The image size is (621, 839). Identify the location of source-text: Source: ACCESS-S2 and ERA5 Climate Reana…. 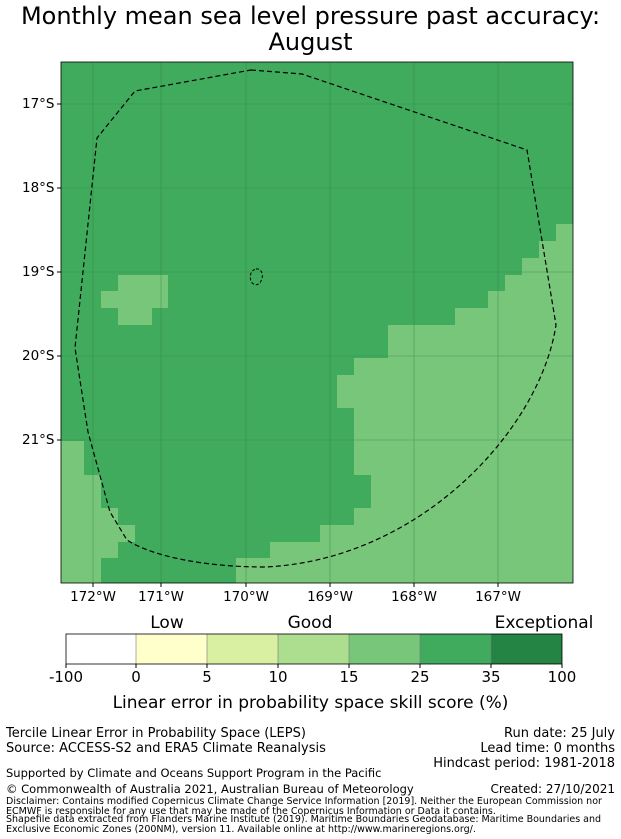
(166, 748).